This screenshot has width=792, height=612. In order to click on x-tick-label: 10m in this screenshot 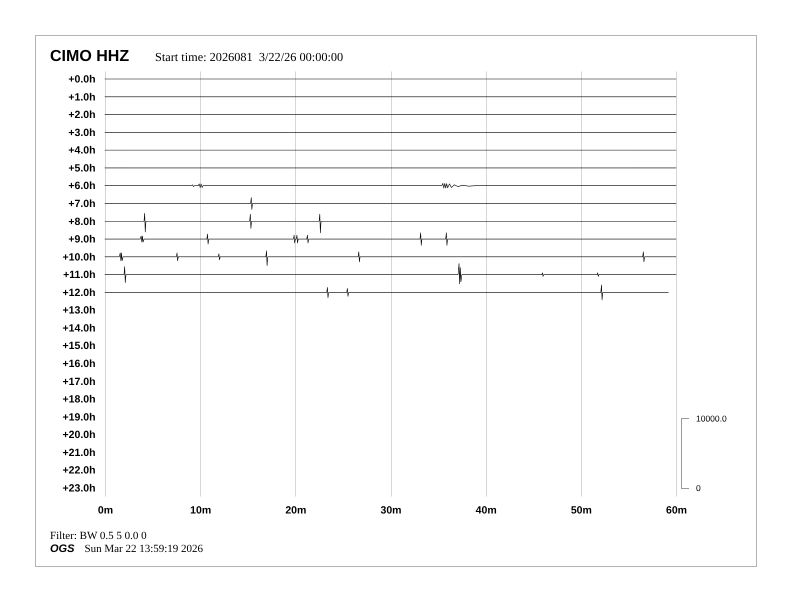, I will do `click(201, 510)`.